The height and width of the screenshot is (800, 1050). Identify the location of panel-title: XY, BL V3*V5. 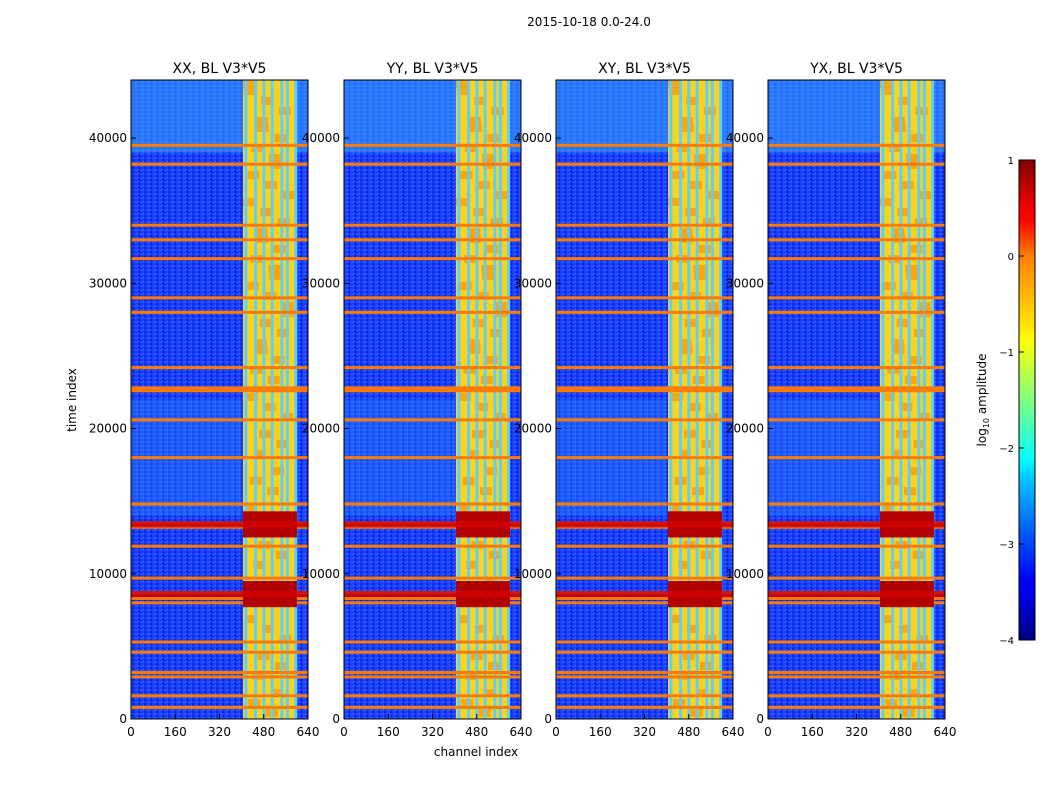
(644, 69).